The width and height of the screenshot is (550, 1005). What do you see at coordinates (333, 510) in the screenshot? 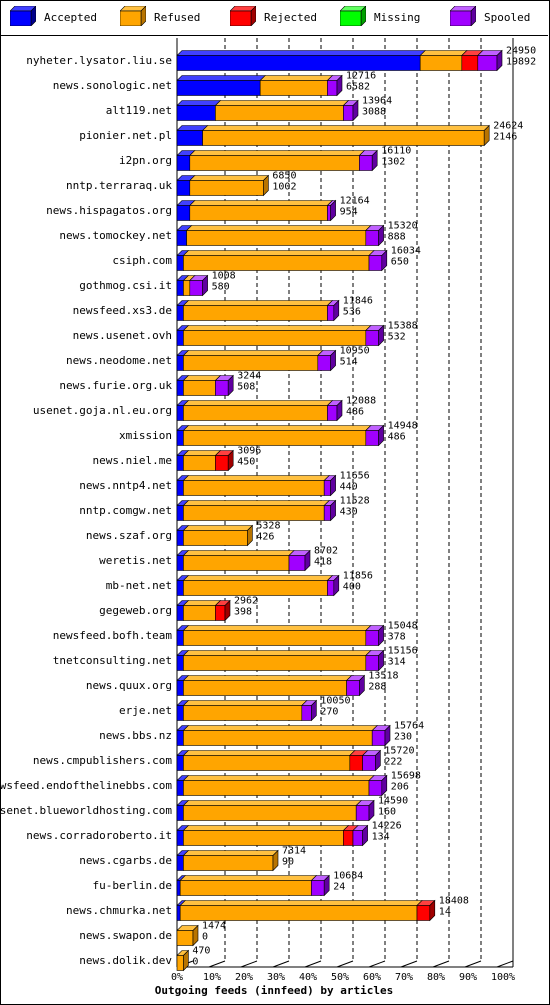
I see `bar-18-spooled-side` at bounding box center [333, 510].